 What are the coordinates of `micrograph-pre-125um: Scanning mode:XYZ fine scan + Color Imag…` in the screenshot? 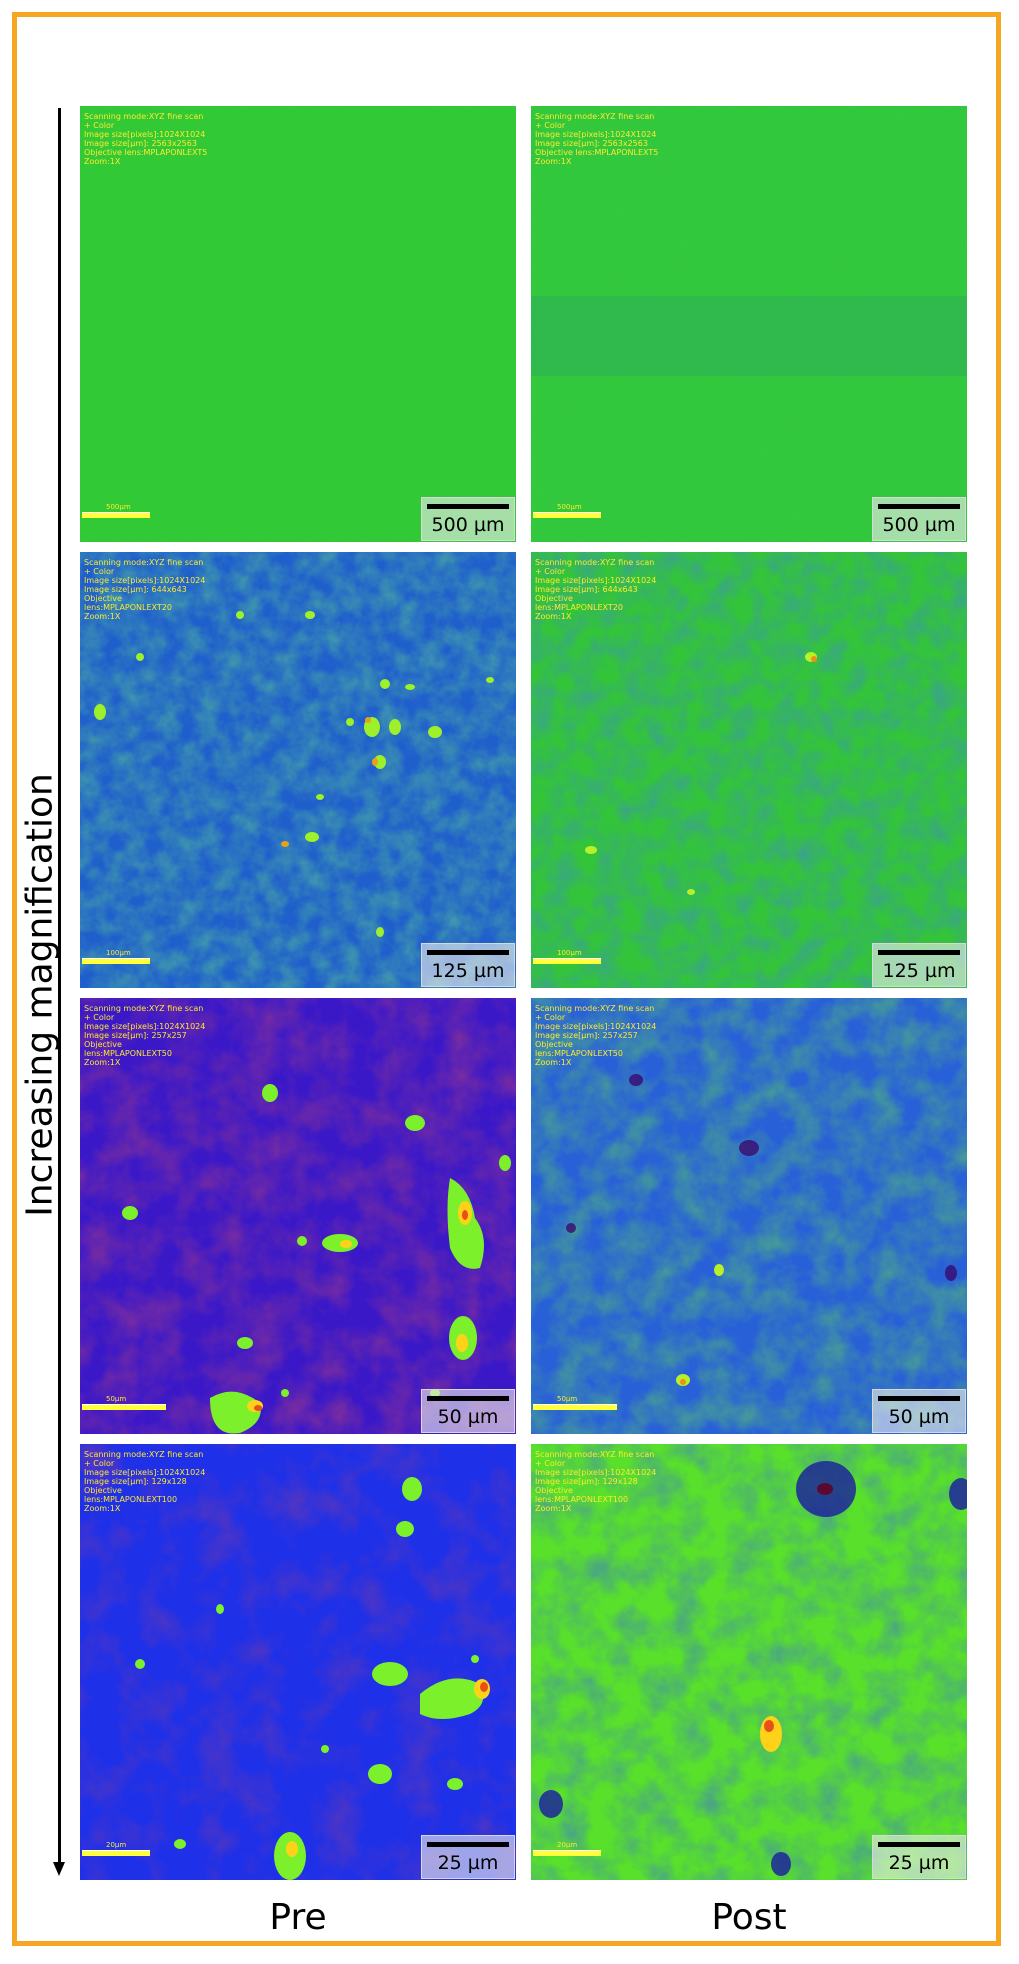 It's located at (298, 770).